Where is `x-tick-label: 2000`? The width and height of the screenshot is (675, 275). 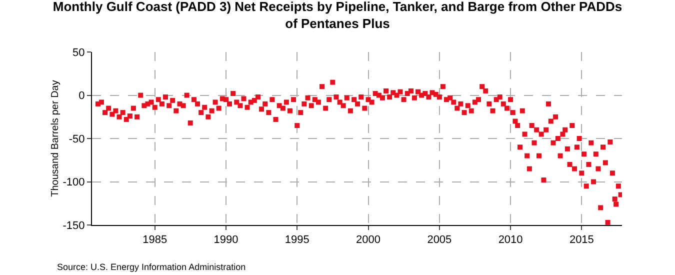 x-tick-label: 2000 is located at coordinates (368, 240).